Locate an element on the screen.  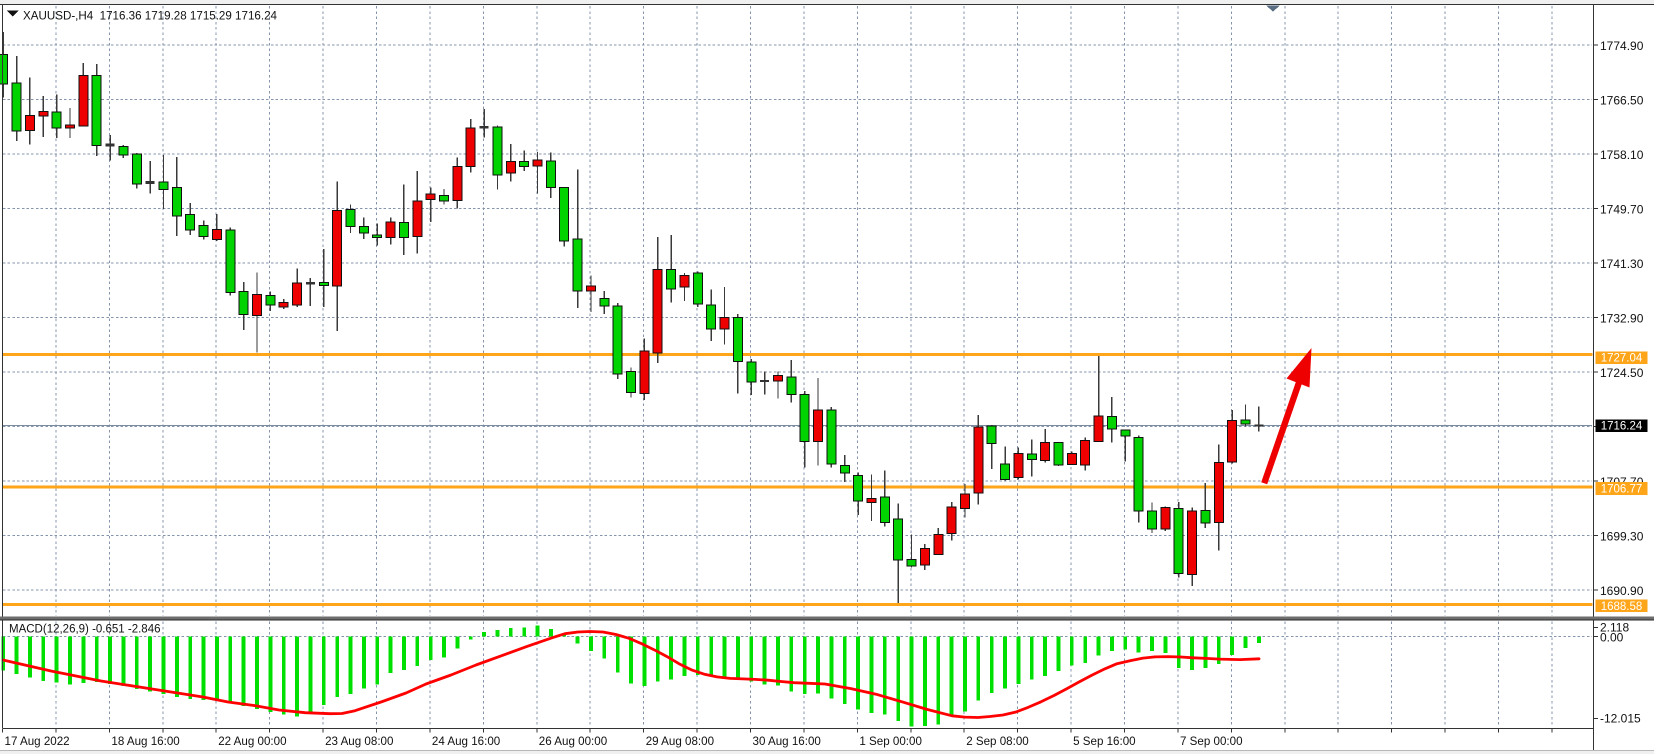
svg-text: 30 Aug 16:00 is located at coordinates (787, 741).